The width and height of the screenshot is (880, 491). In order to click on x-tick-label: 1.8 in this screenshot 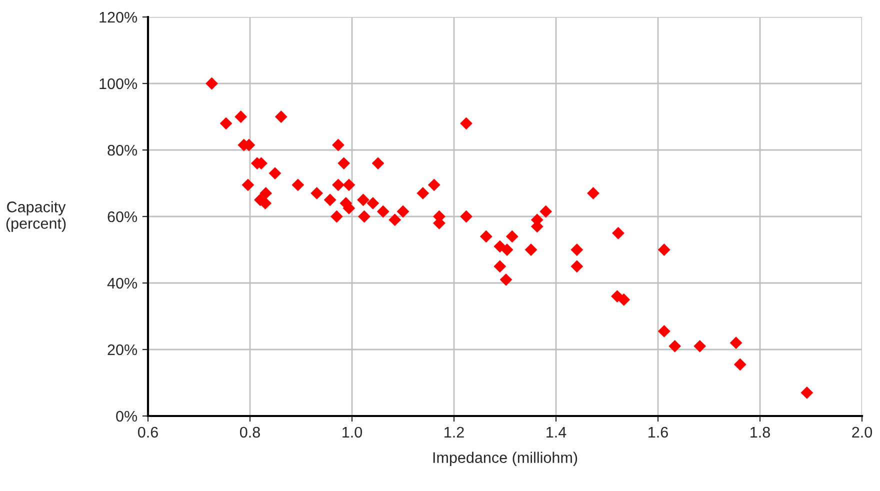, I will do `click(760, 432)`.